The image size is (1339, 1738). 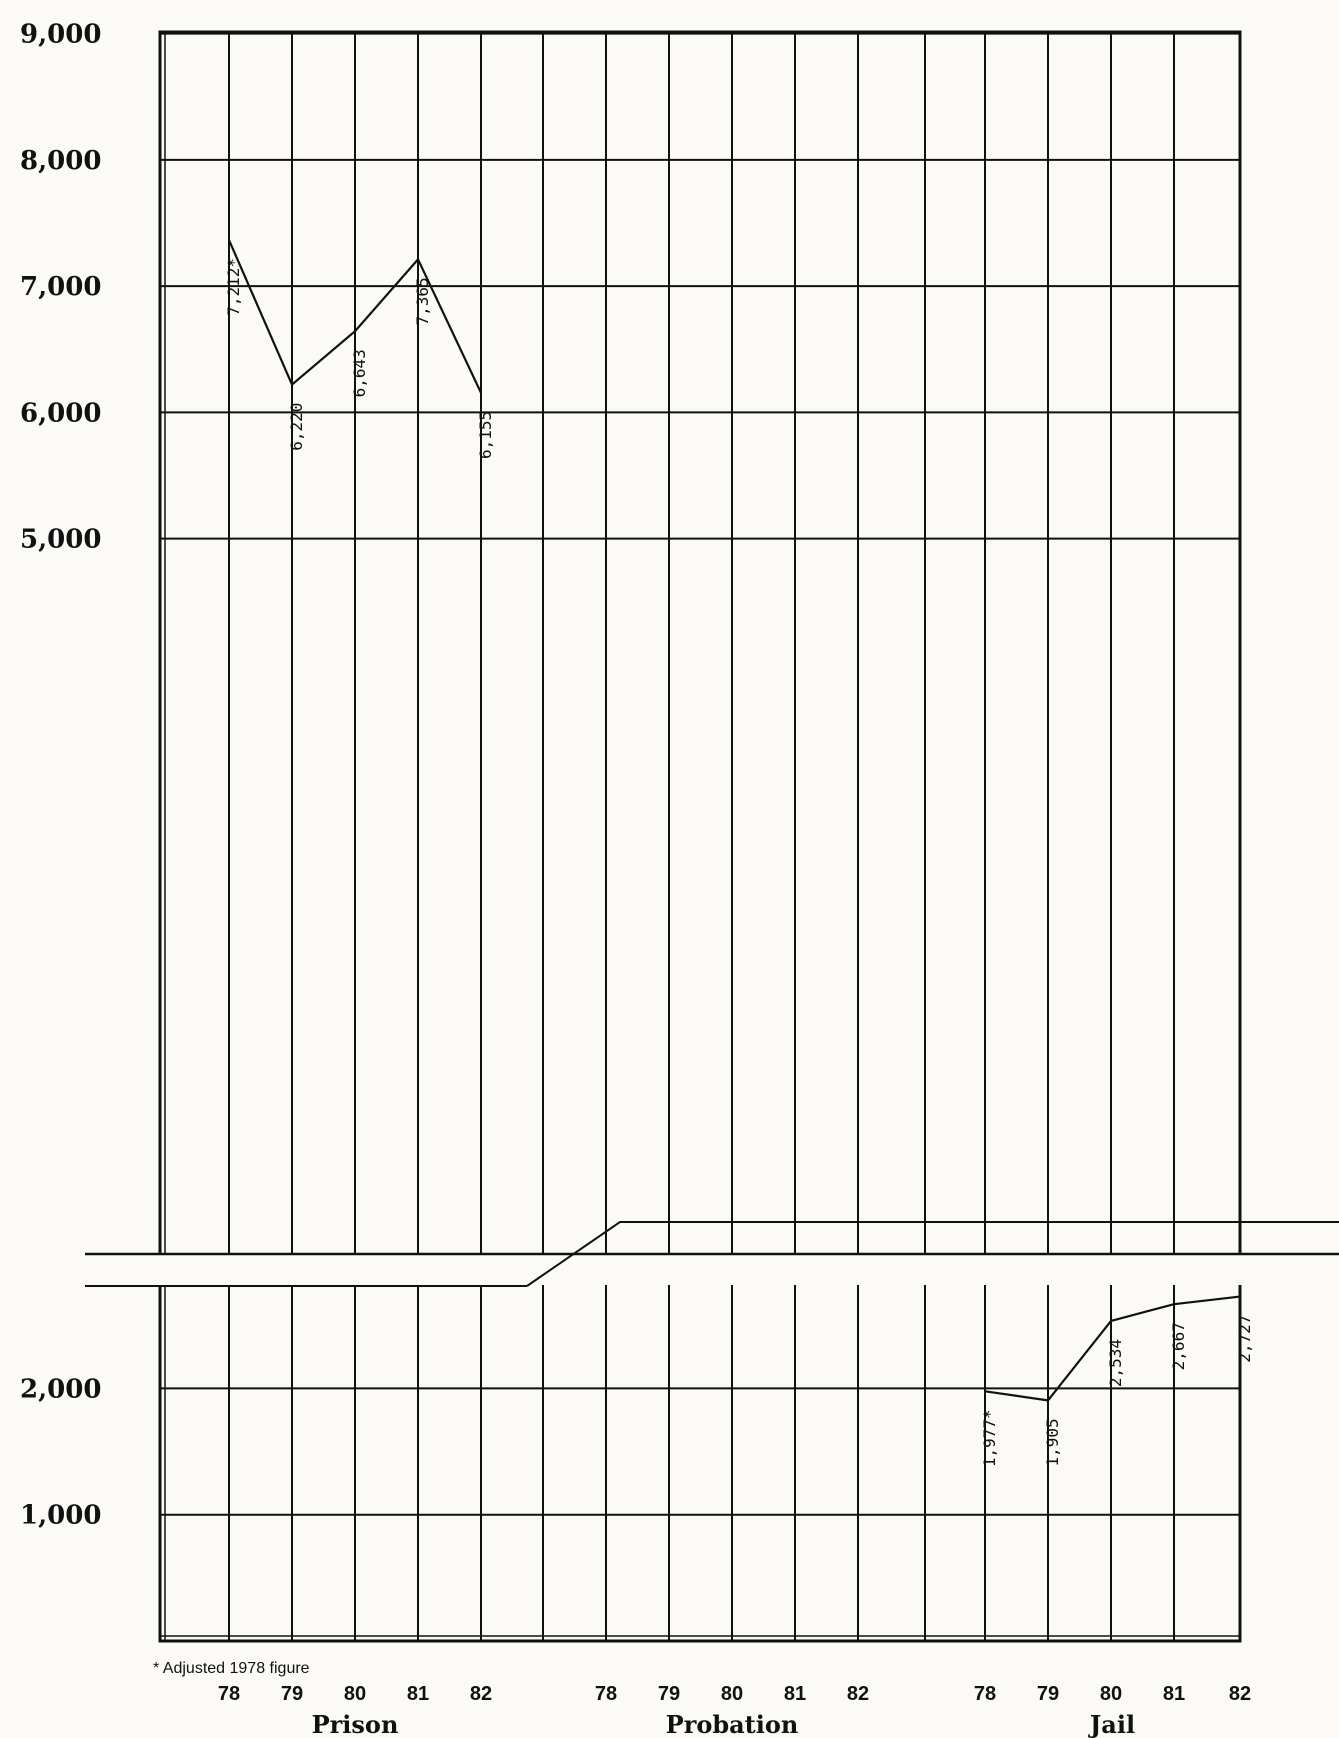 I want to click on footnote: * Adjusted 1978 figure, so click(x=231, y=1668).